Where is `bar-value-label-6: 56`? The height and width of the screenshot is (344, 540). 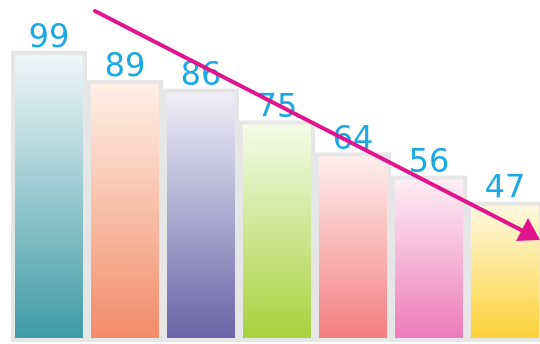 bar-value-label-6: 56 is located at coordinates (429, 161).